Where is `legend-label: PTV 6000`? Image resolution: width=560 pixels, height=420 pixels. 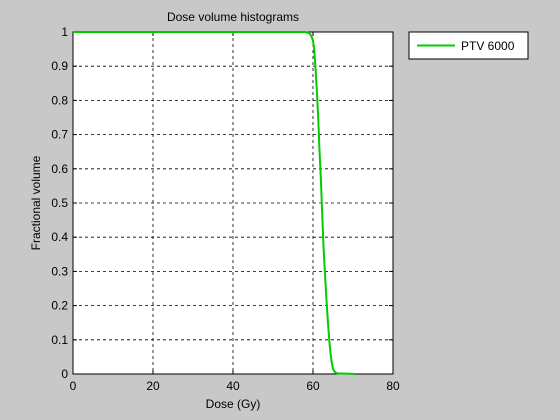
legend-label: PTV 6000 is located at coordinates (488, 46).